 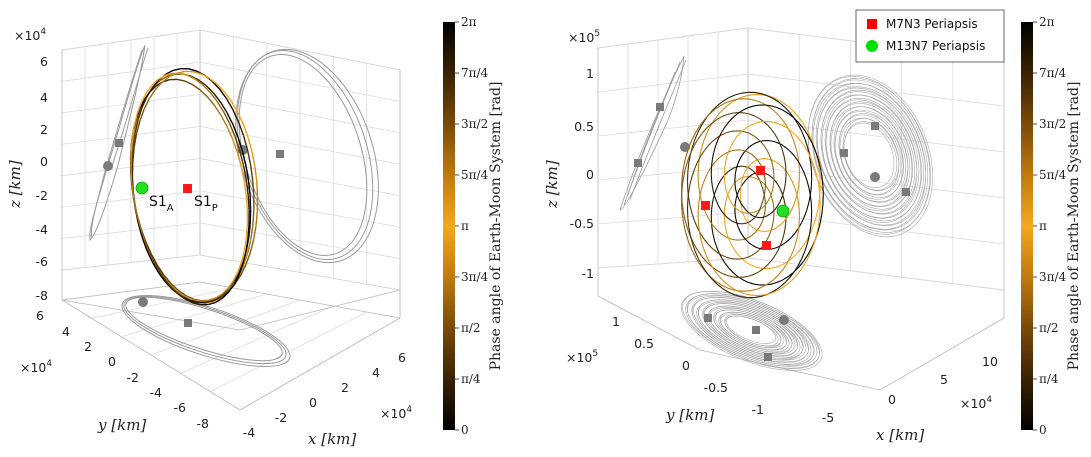 What do you see at coordinates (345, 387) in the screenshot?
I see `x-tick: 2` at bounding box center [345, 387].